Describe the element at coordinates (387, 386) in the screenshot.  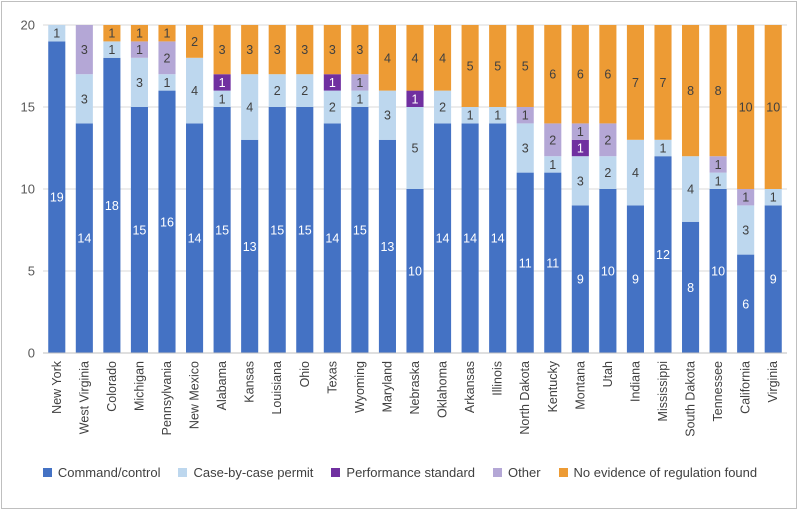
I see `x-tick-label: Maryland` at that location.